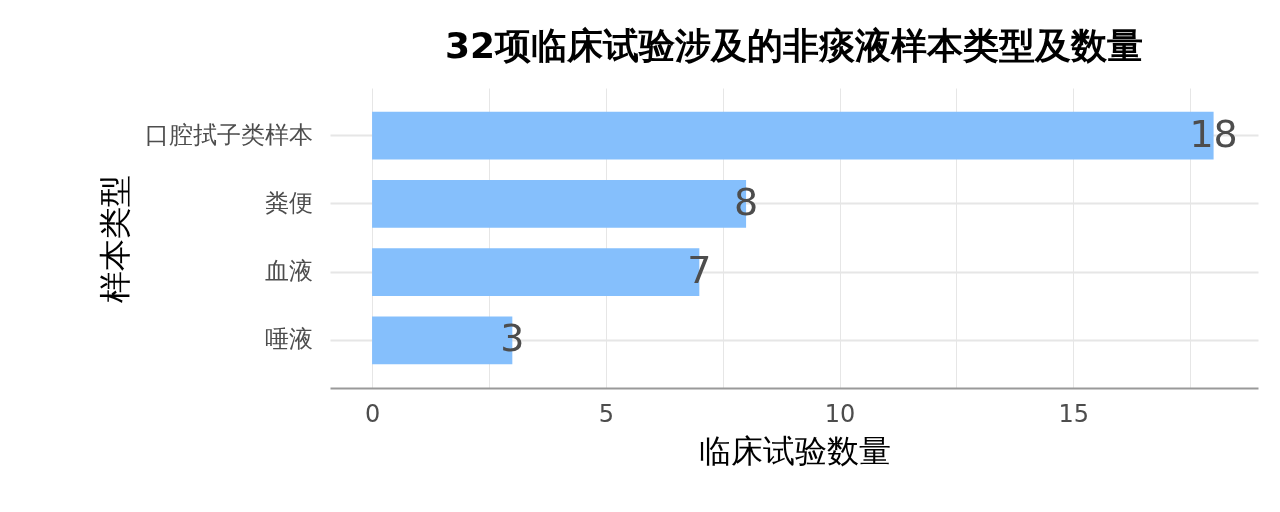 This screenshot has height=512, width=1280. What do you see at coordinates (114, 238) in the screenshot?
I see `y-axis-title: 样本类型` at bounding box center [114, 238].